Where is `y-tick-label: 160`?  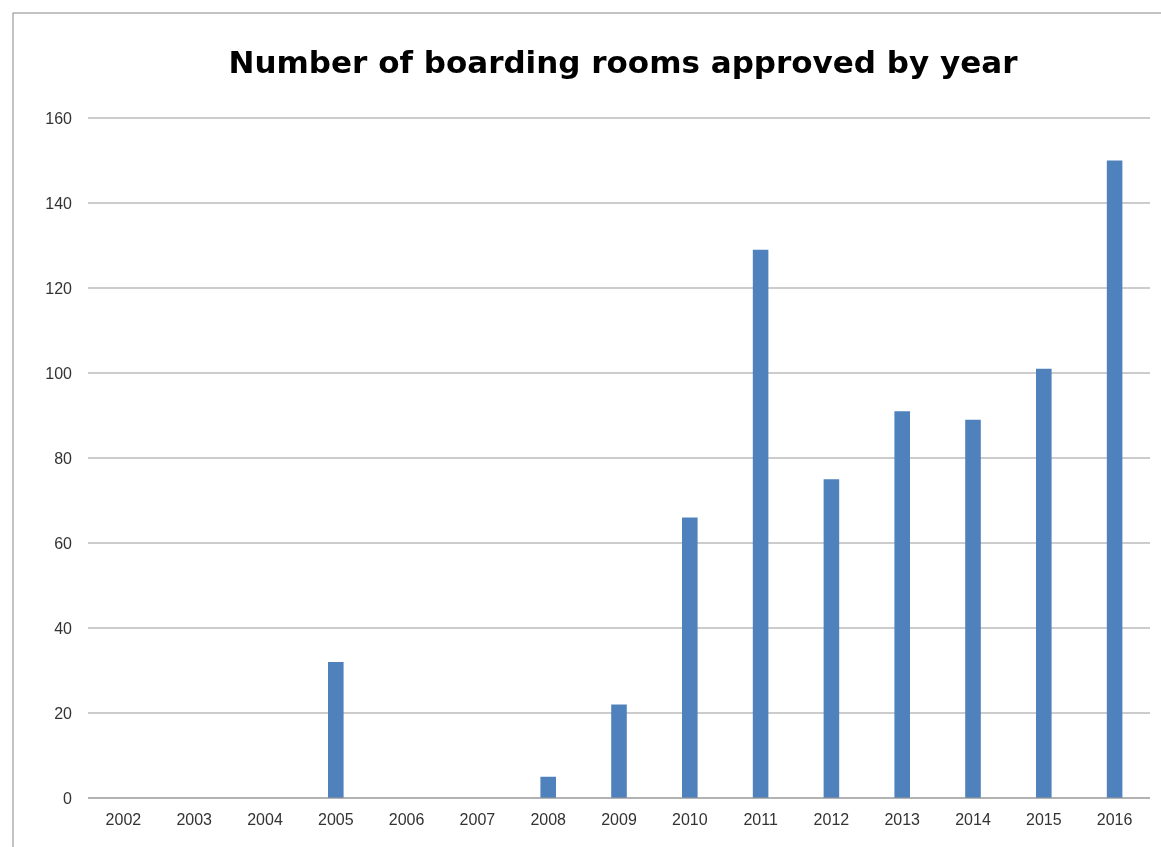 y-tick-label: 160 is located at coordinates (59, 118).